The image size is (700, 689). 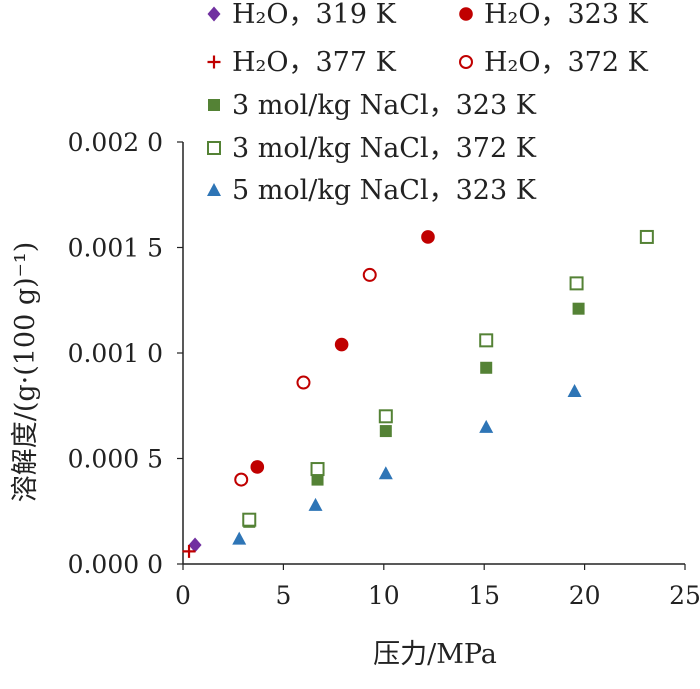 I want to click on legend-label: H₂O，319 K, so click(x=314, y=15).